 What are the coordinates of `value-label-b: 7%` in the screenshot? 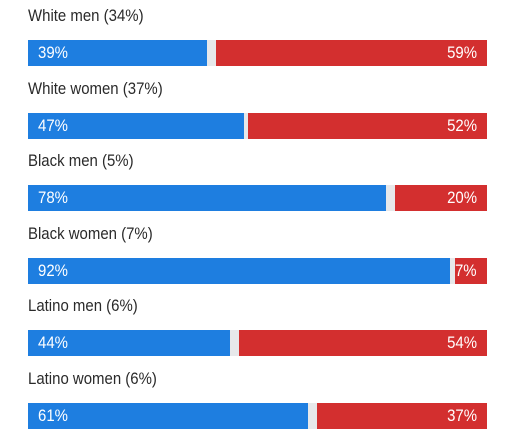 It's located at (466, 270).